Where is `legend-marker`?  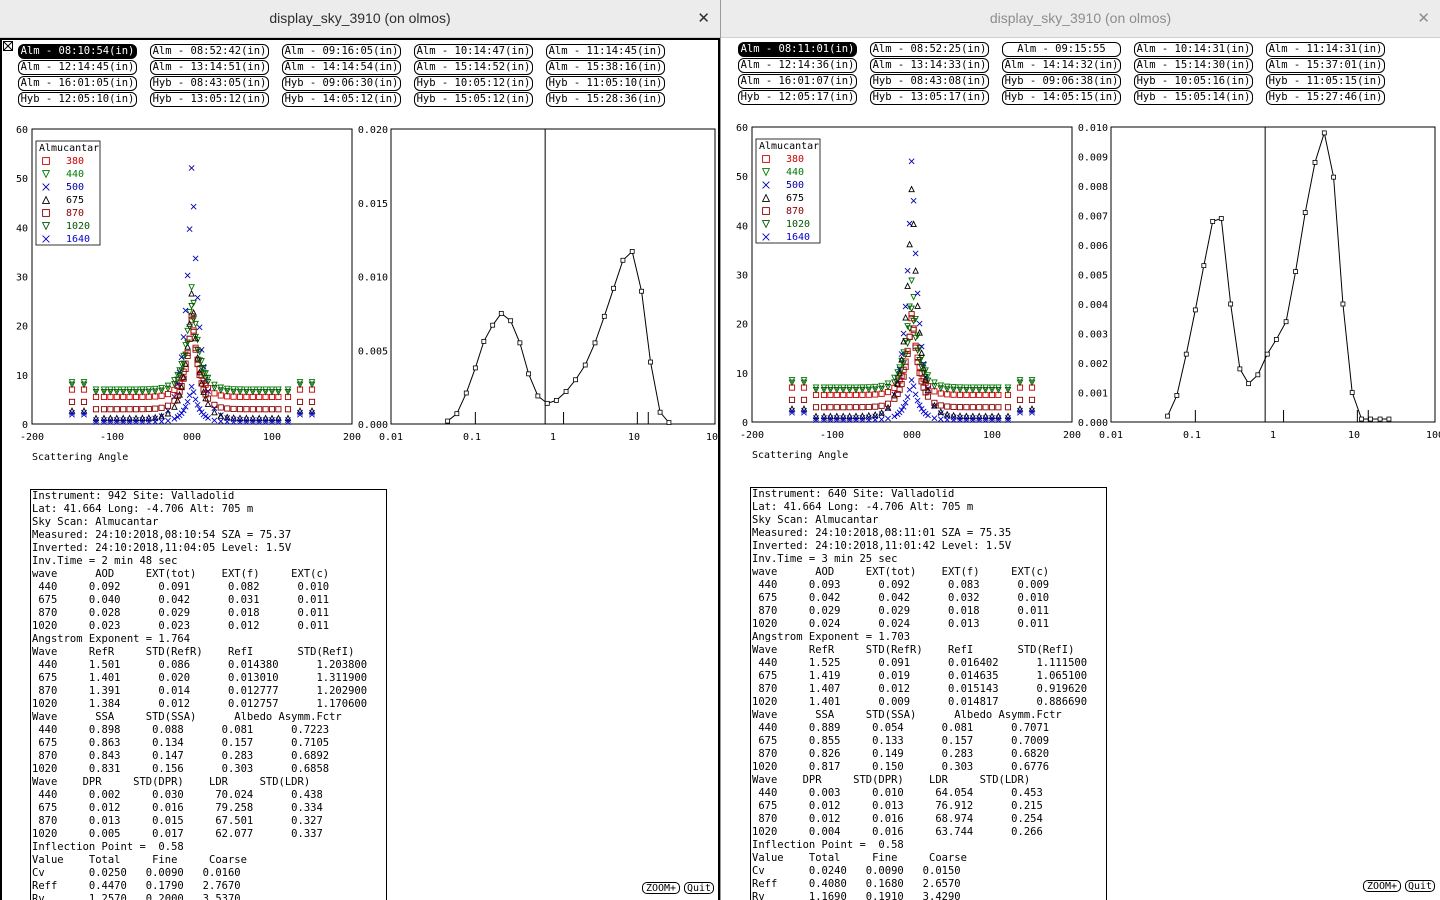 legend-marker is located at coordinates (46, 239).